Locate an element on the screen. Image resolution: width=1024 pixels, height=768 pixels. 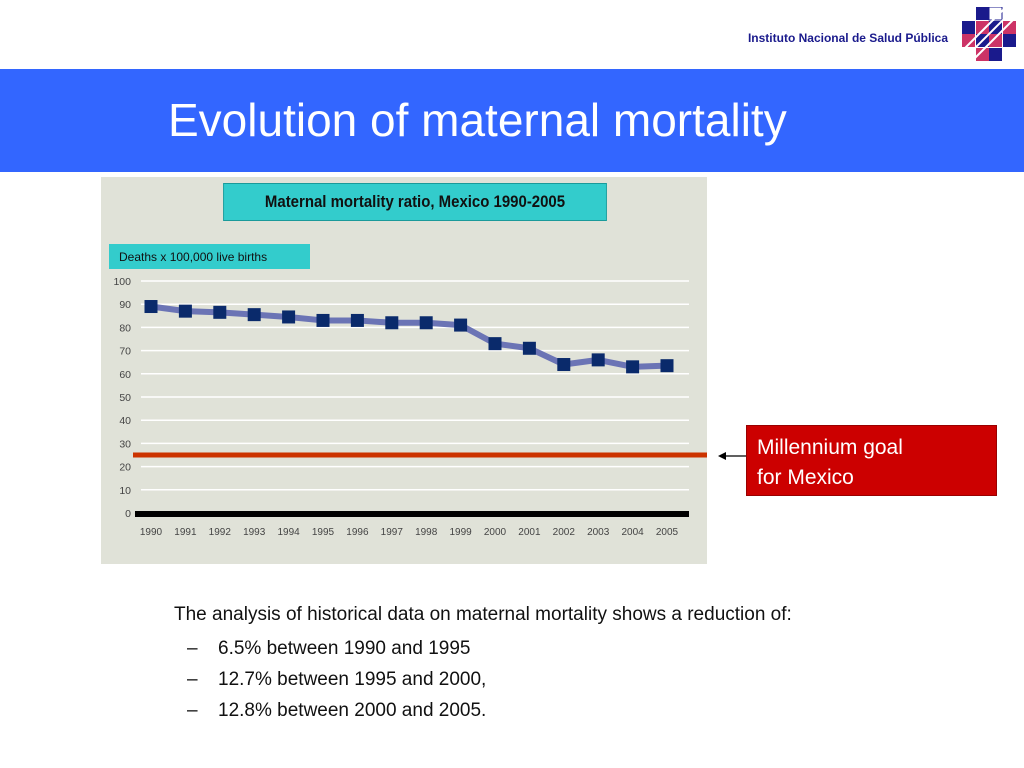
y-tick-label: 90 is located at coordinates (125, 305).